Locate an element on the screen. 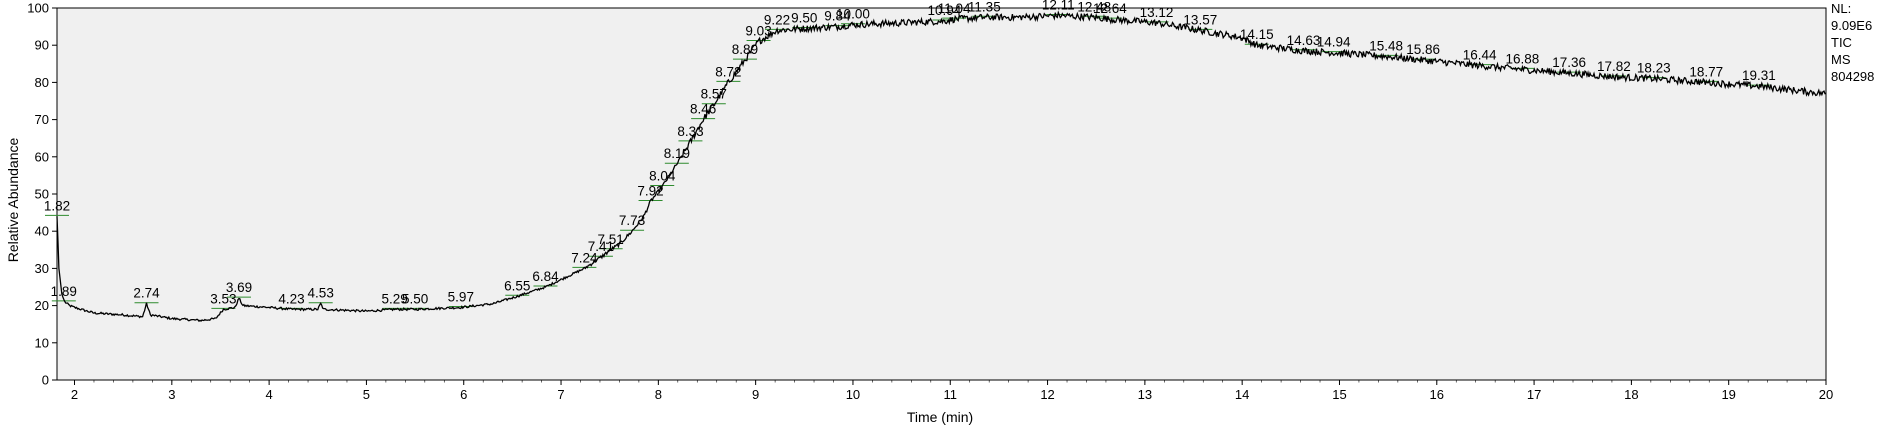 This screenshot has height=427, width=1878. peak-label: 2.74 is located at coordinates (146, 293).